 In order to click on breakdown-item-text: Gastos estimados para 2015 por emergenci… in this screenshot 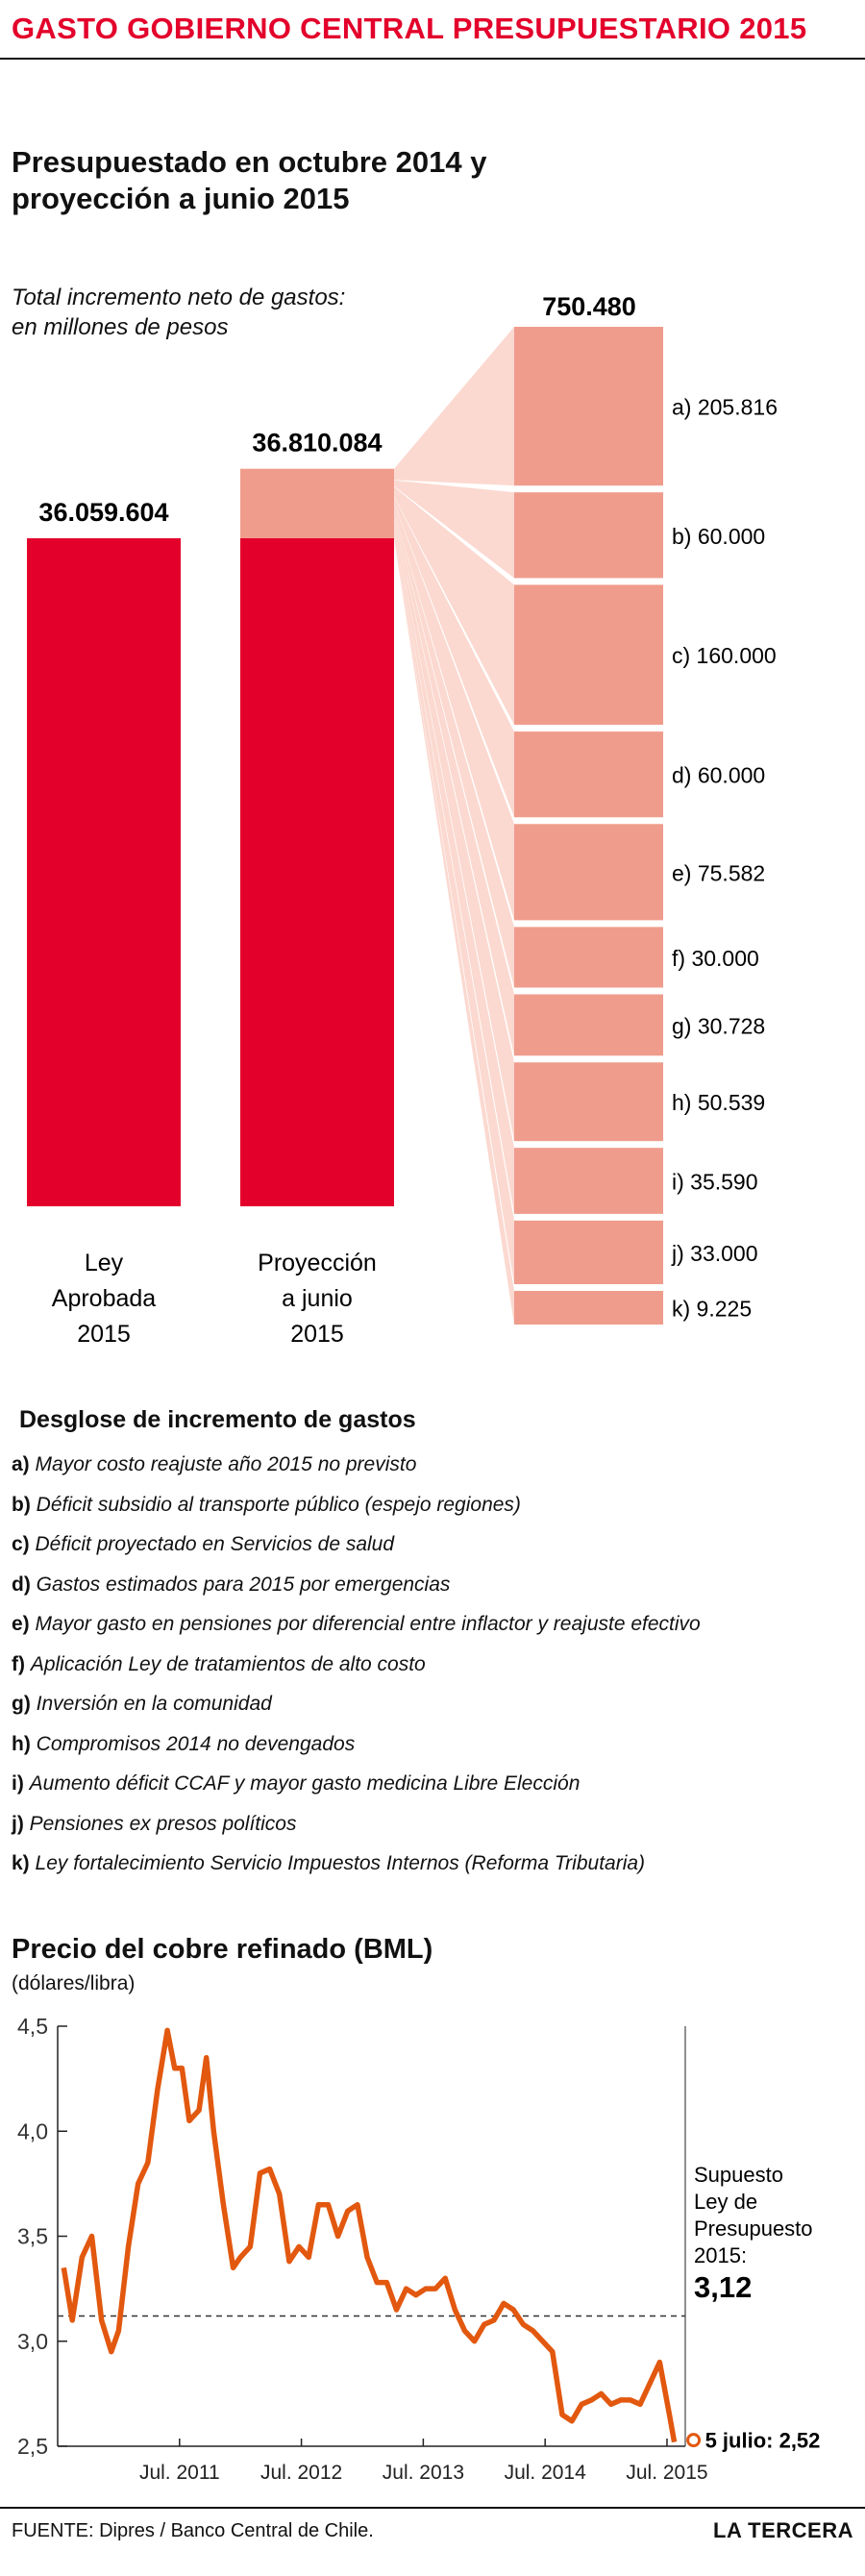, I will do `click(243, 1584)`.